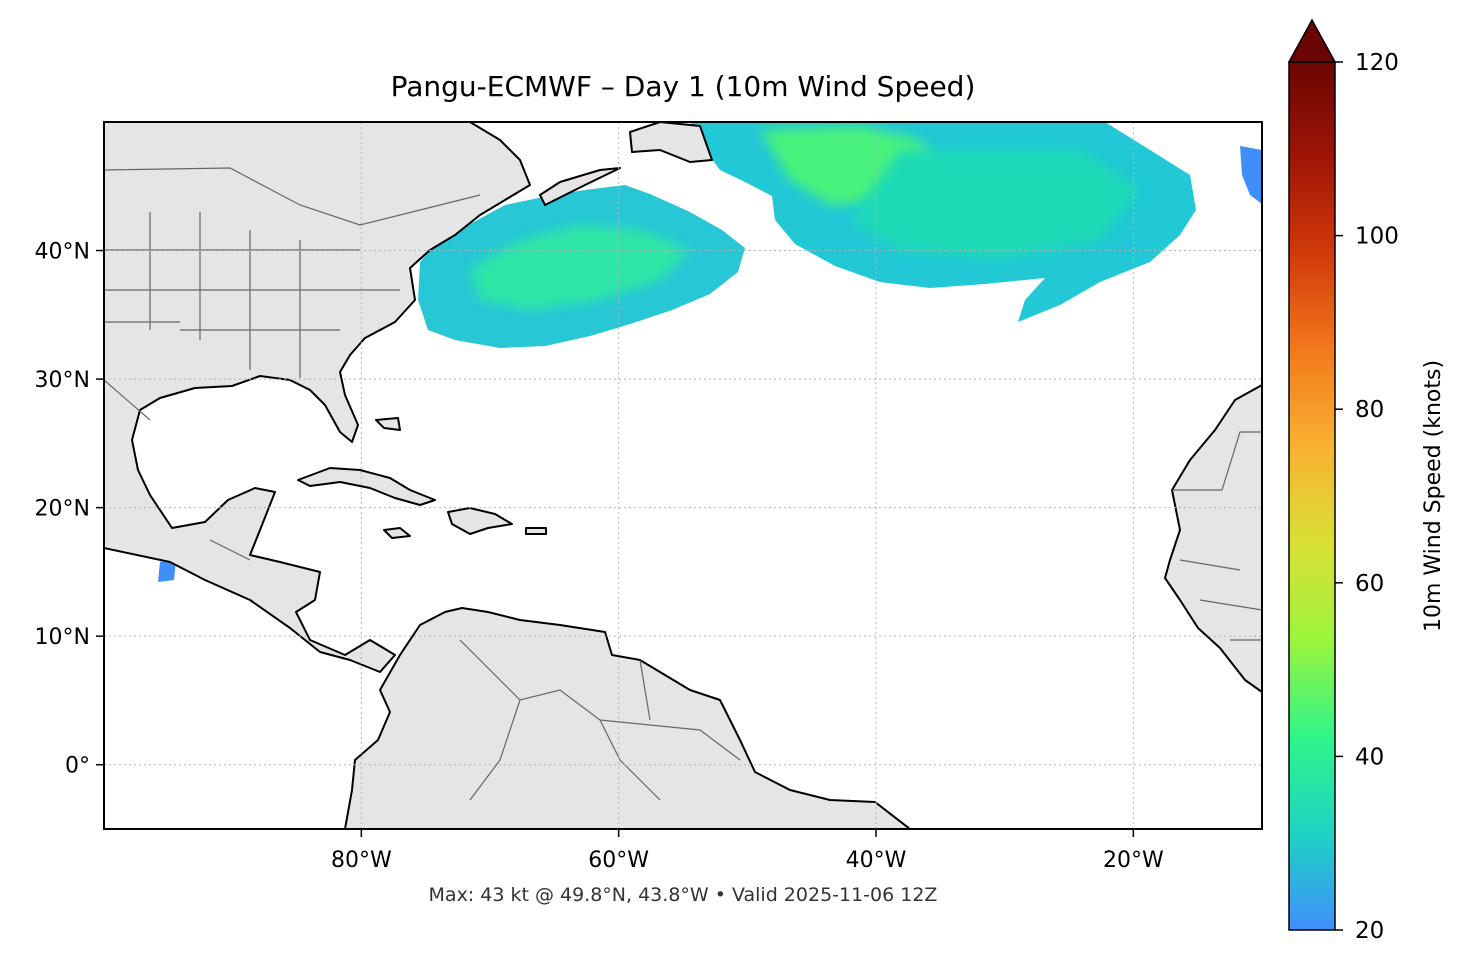  I want to click on lon-tick-label: 40°W, so click(876, 860).